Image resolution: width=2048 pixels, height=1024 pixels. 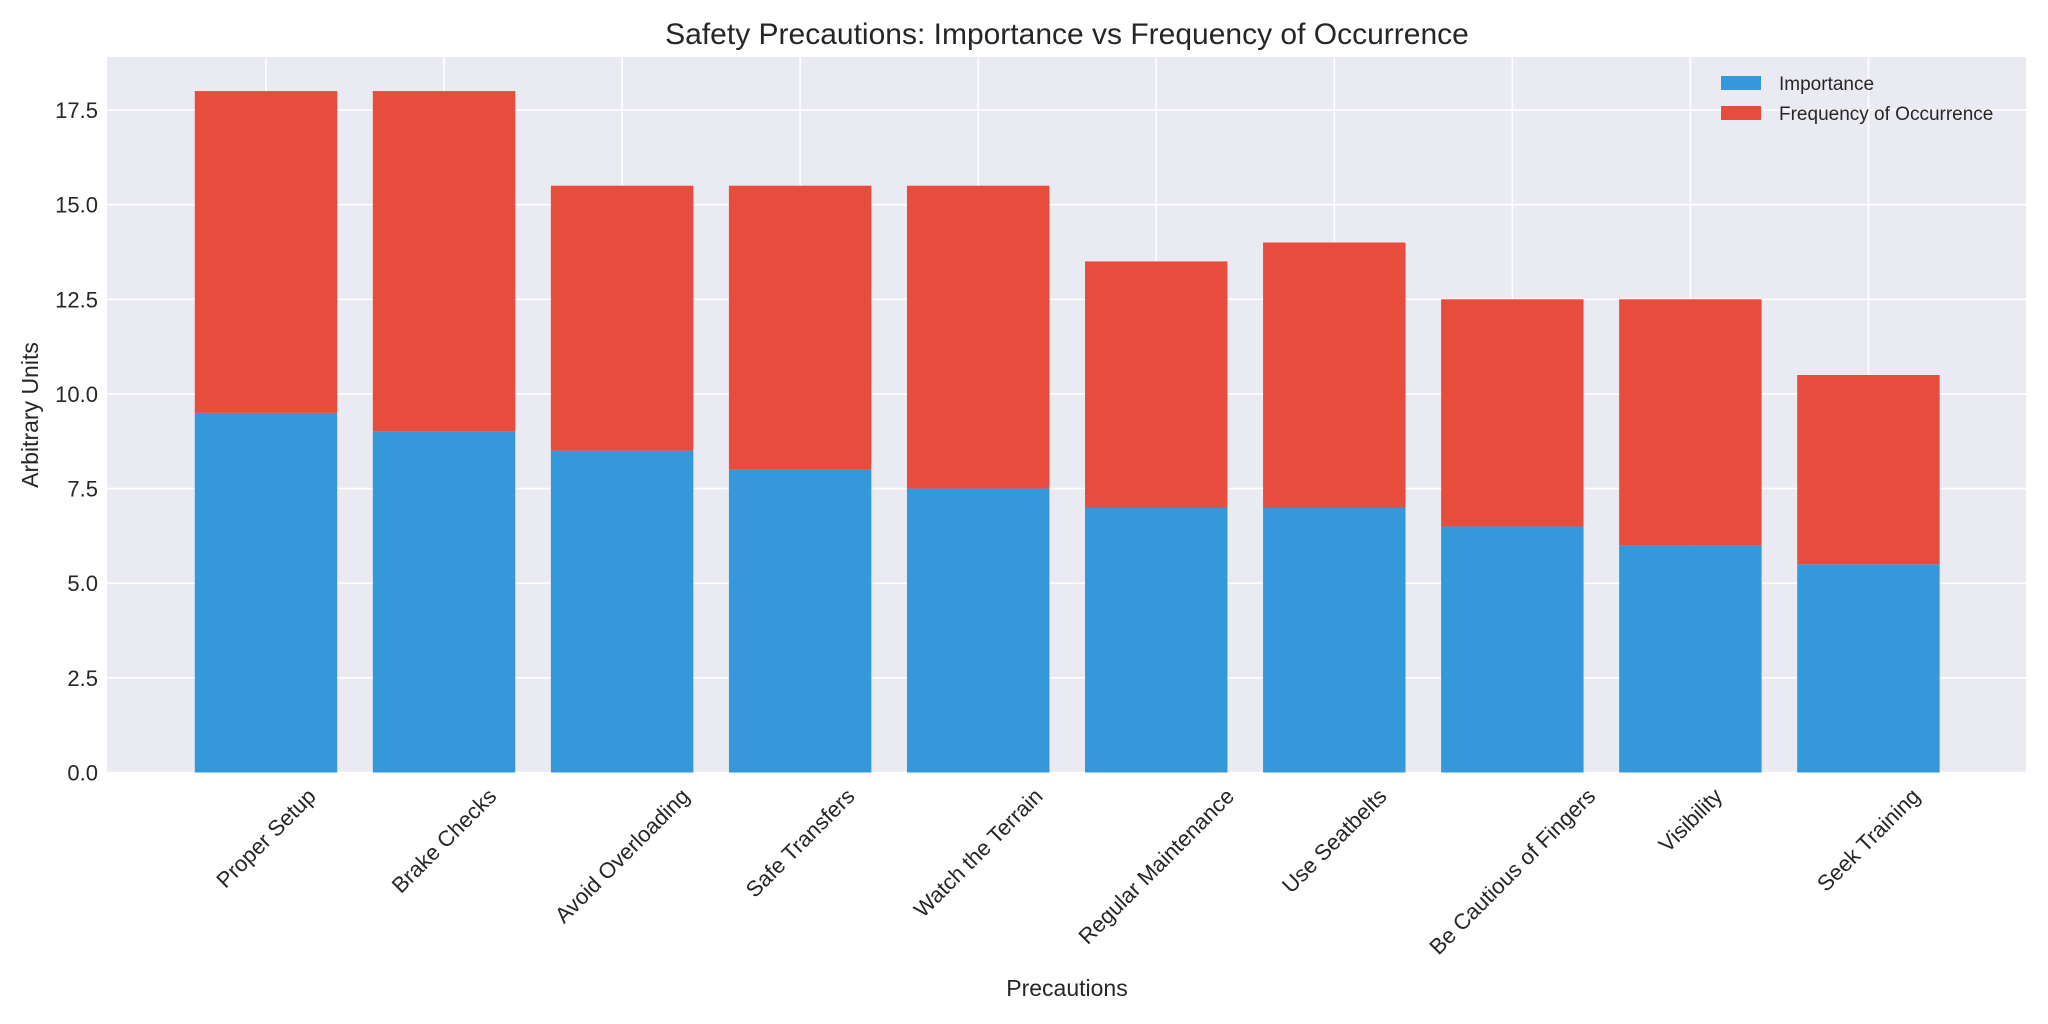 I want to click on x-tick: Avoid Overloading, so click(x=622, y=855).